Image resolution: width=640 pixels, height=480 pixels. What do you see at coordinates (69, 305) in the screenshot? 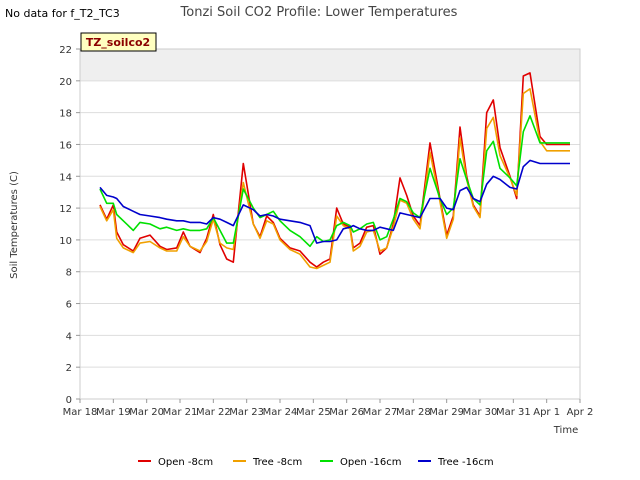
I see `y-tick-label: 6` at bounding box center [69, 305].